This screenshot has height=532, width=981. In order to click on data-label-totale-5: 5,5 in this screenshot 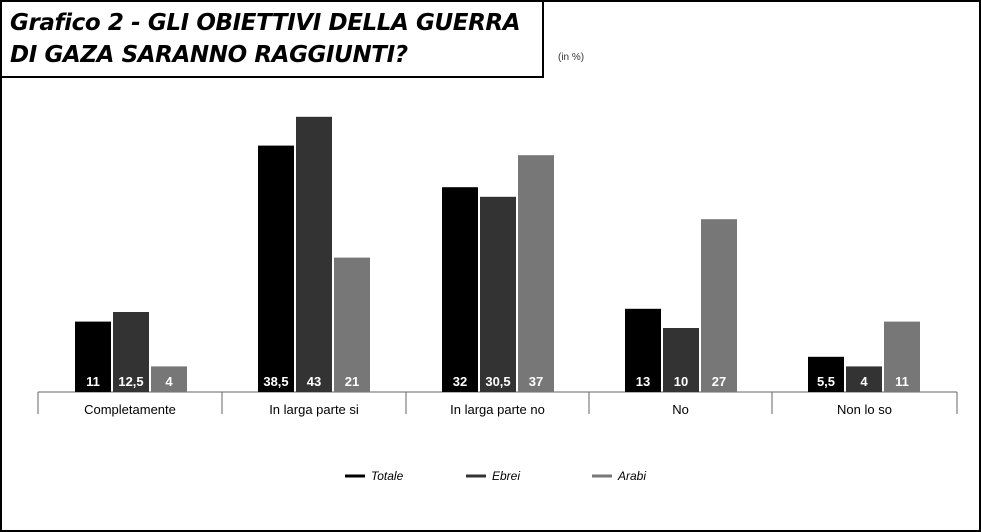, I will do `click(826, 381)`.